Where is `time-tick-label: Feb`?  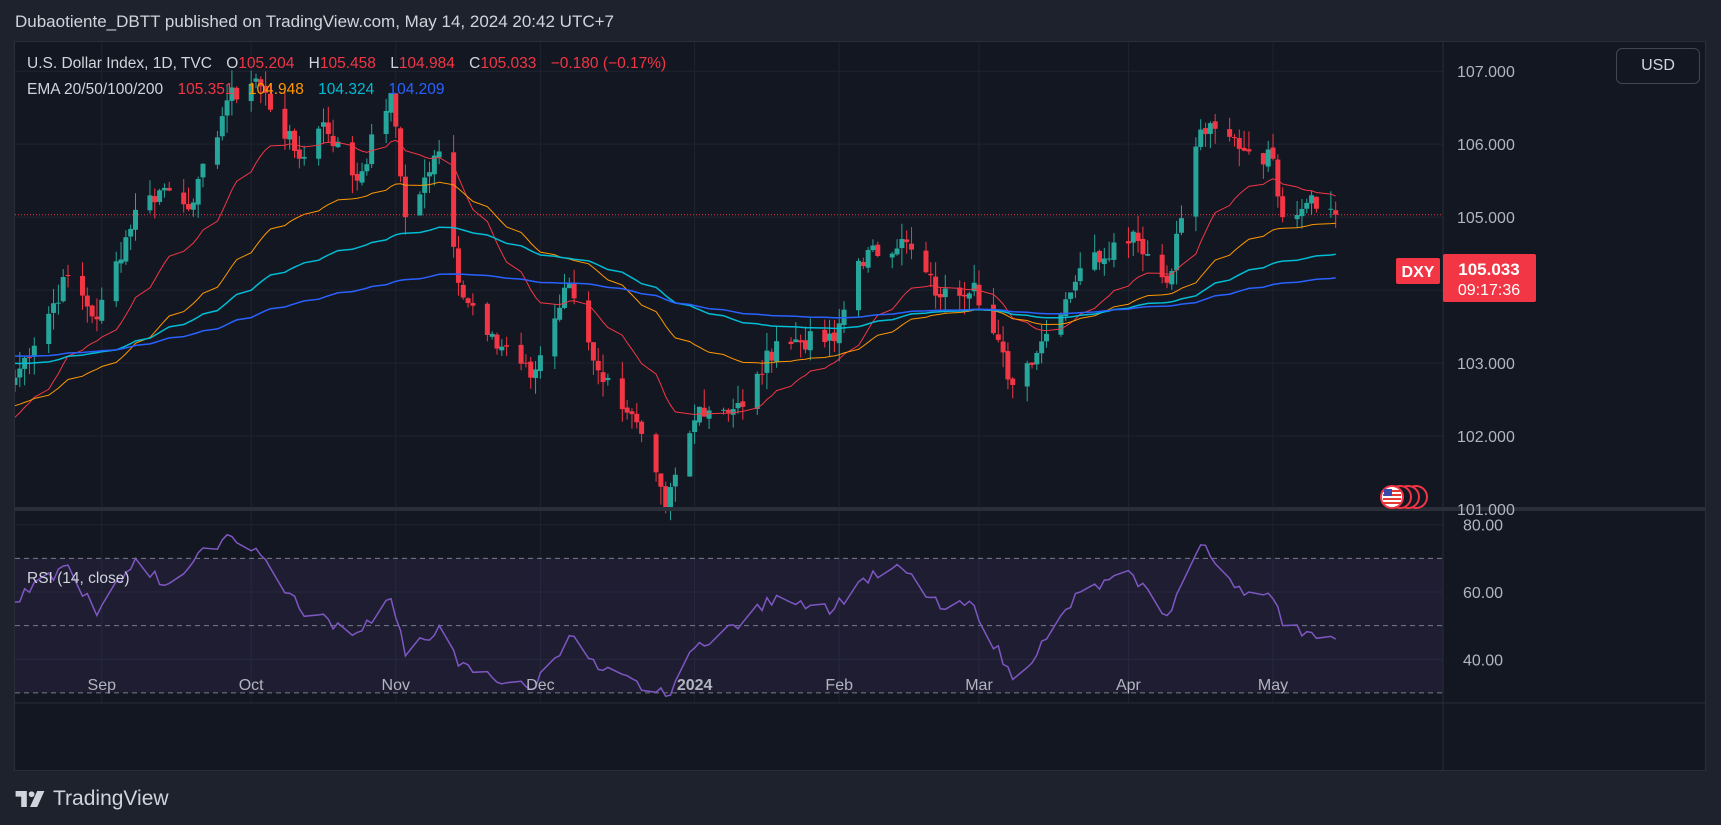 time-tick-label: Feb is located at coordinates (839, 685).